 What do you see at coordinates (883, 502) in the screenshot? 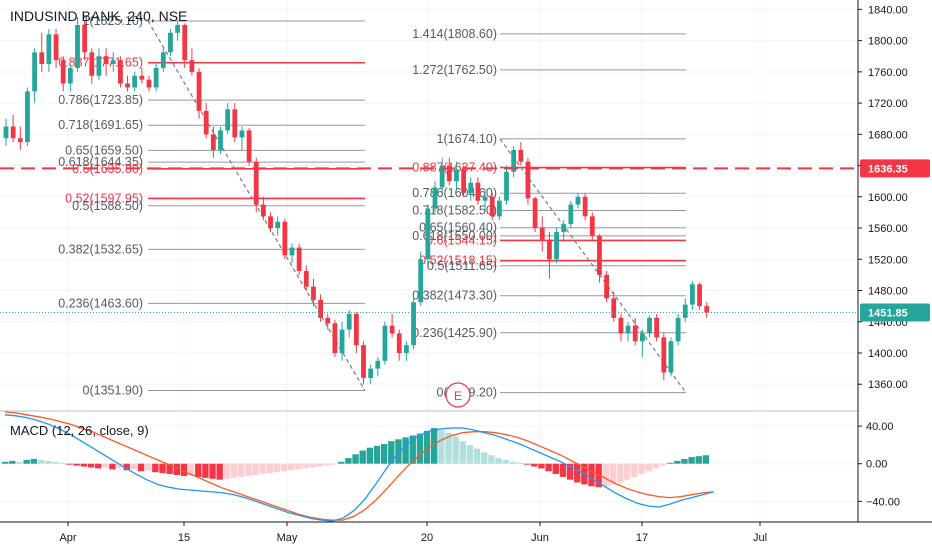
I see `macd-tick-label: −40.00` at bounding box center [883, 502].